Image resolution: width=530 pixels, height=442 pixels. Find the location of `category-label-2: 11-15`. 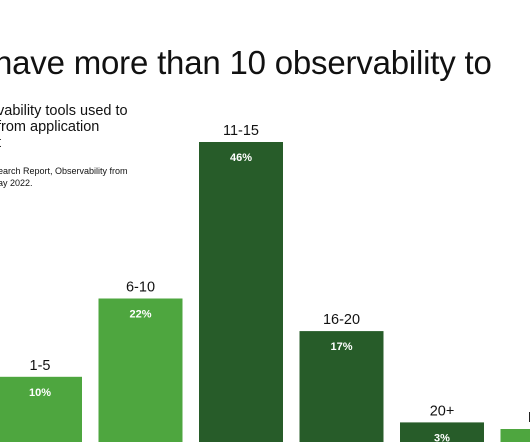

category-label-2: 11-15 is located at coordinates (241, 131).